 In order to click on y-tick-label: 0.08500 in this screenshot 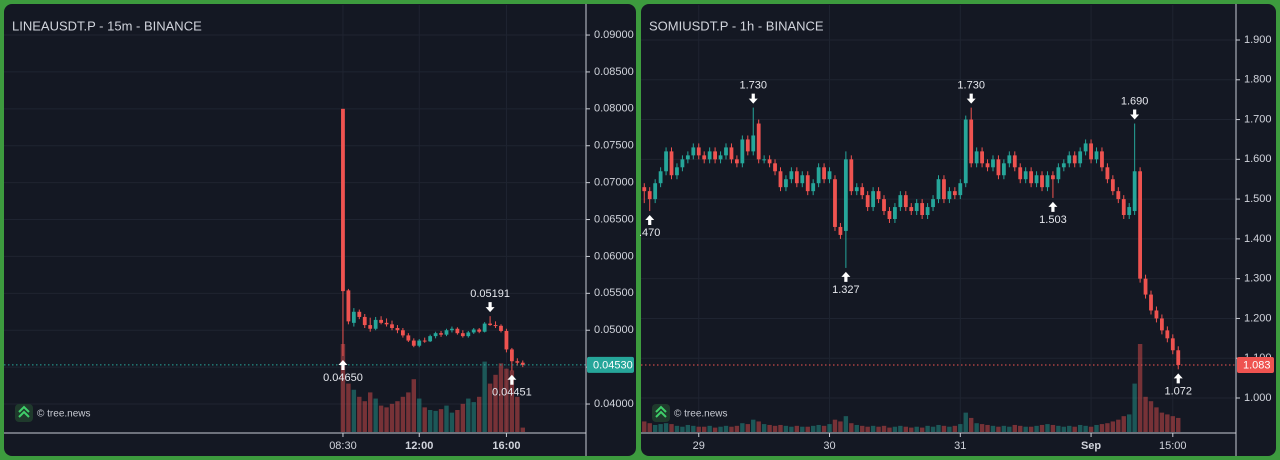, I will do `click(614, 72)`.